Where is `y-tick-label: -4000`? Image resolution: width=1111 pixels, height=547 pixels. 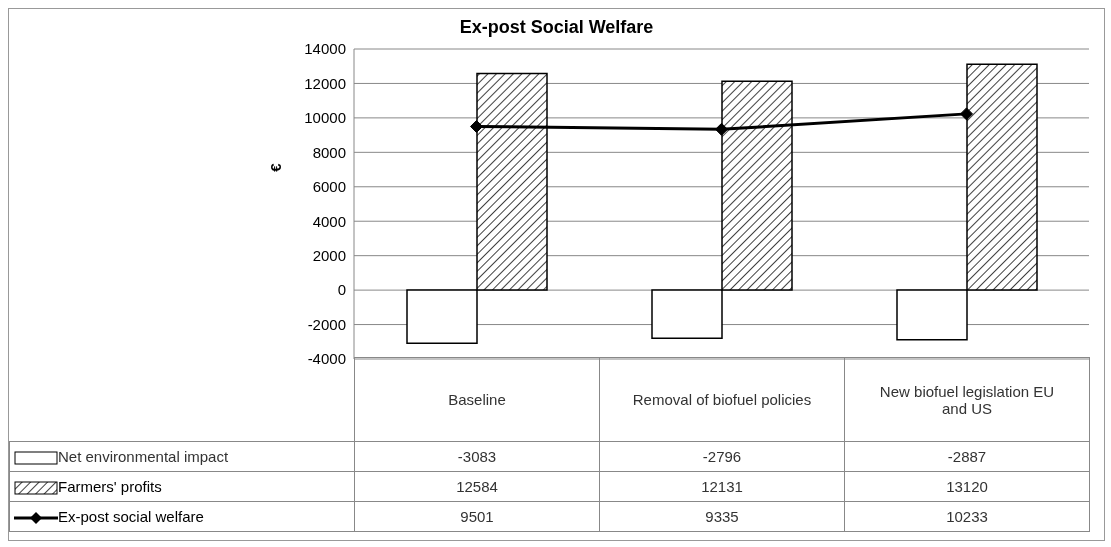
y-tick-label: -4000 is located at coordinates (326, 359).